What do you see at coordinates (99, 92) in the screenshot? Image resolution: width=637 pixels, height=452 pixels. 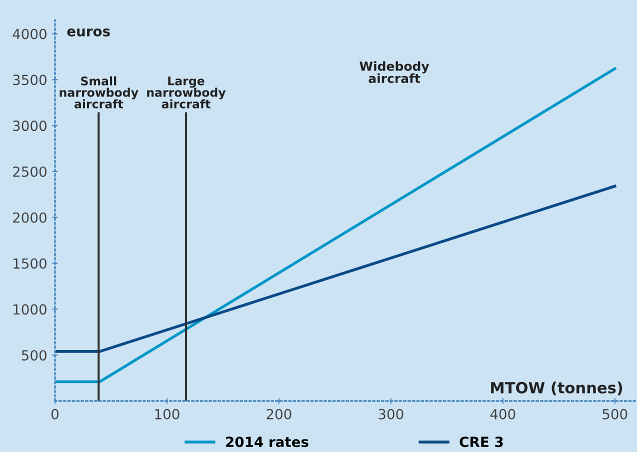 I see `ref-line-label: Small narrowbody aircraft` at bounding box center [99, 92].